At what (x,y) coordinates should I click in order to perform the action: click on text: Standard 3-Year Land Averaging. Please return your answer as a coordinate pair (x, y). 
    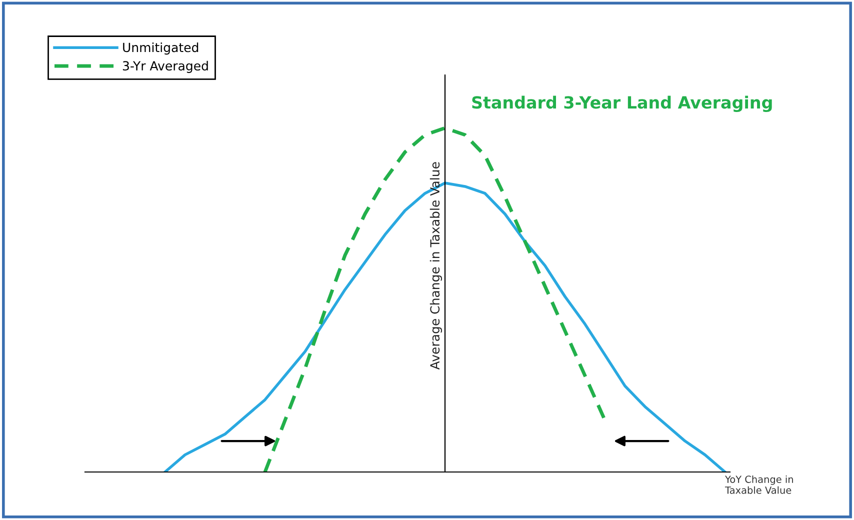
    Looking at the image, I should click on (622, 104).